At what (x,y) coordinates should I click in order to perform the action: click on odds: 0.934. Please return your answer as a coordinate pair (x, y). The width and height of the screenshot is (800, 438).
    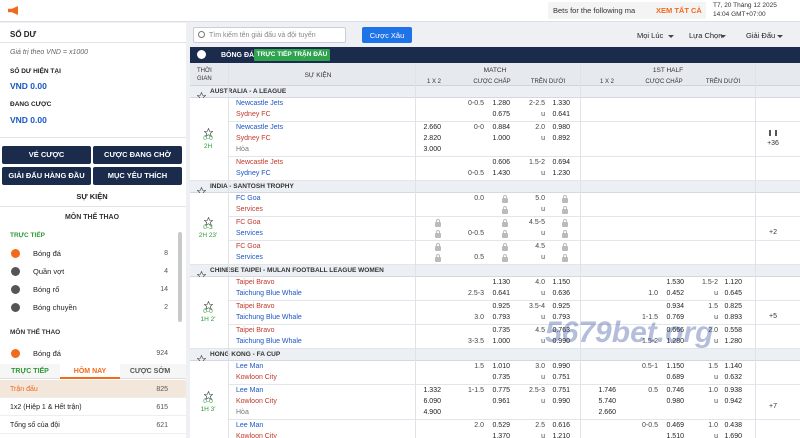
    Looking at the image, I should click on (675, 306).